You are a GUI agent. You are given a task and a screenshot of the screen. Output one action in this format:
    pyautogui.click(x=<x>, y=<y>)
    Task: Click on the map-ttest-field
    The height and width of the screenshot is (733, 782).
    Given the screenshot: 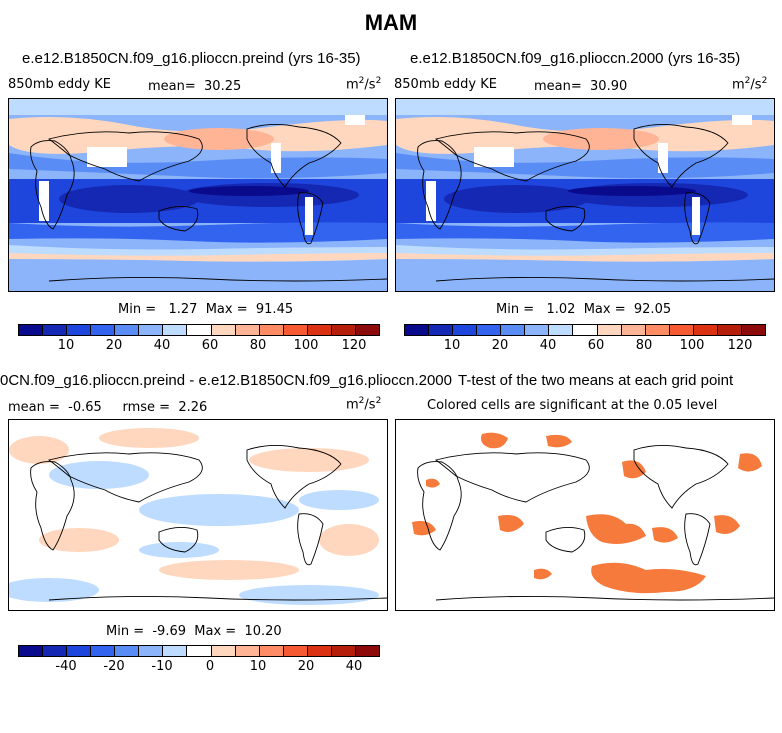 What is the action you would take?
    pyautogui.click(x=585, y=515)
    